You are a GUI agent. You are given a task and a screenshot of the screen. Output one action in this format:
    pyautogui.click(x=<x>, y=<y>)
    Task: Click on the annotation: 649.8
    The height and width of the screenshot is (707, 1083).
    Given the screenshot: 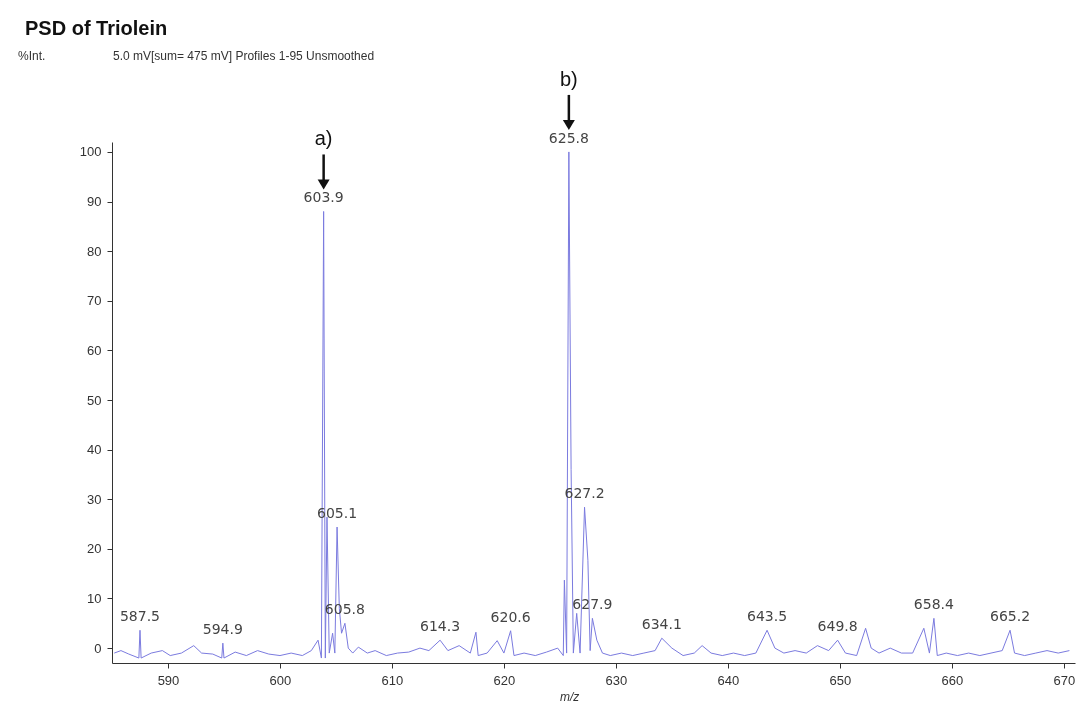 What is the action you would take?
    pyautogui.click(x=837, y=626)
    